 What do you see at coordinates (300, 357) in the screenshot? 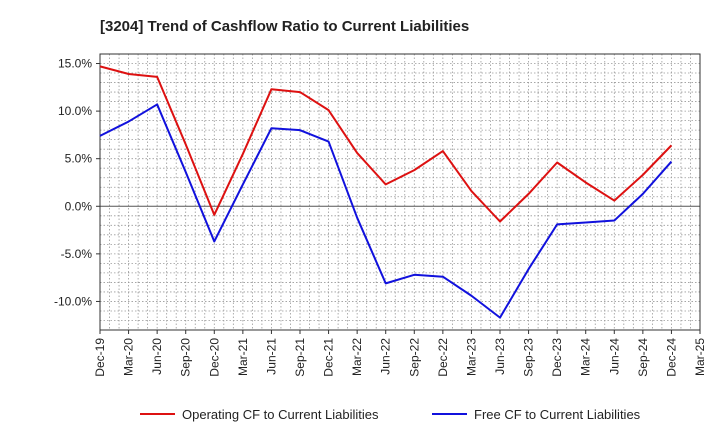
I see `x-tick-label: Sep-21` at bounding box center [300, 357].